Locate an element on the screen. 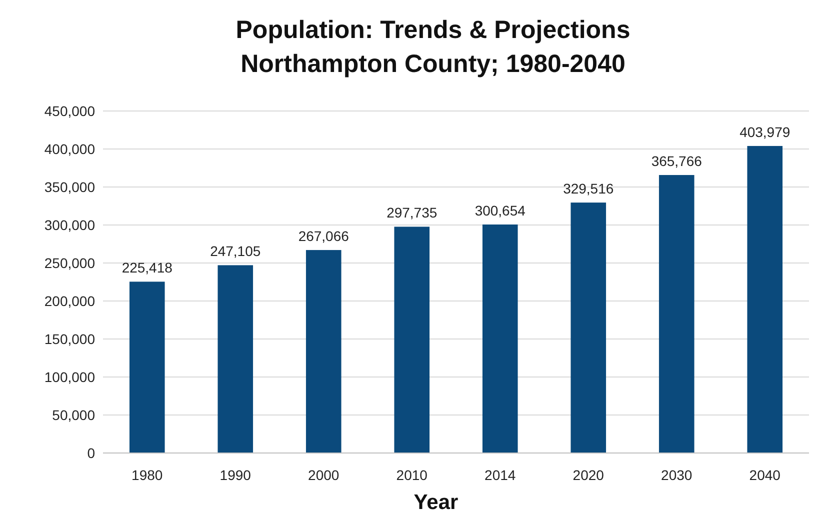  x-tick-label: 2000 is located at coordinates (324, 475).